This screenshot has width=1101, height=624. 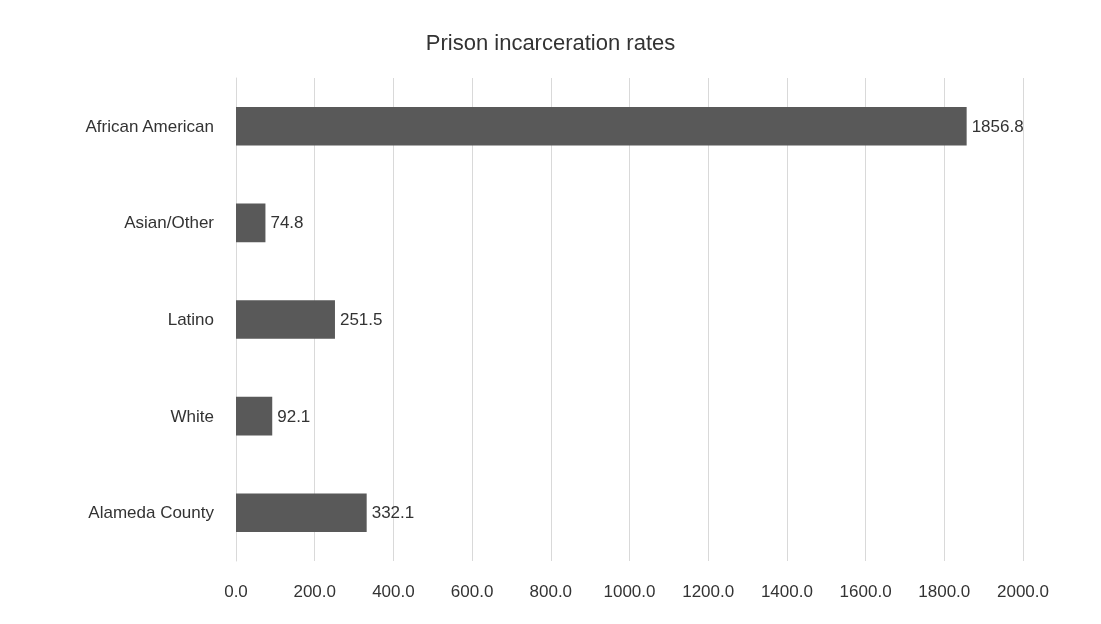 What do you see at coordinates (629, 591) in the screenshot?
I see `x-tick-label: 1000.0` at bounding box center [629, 591].